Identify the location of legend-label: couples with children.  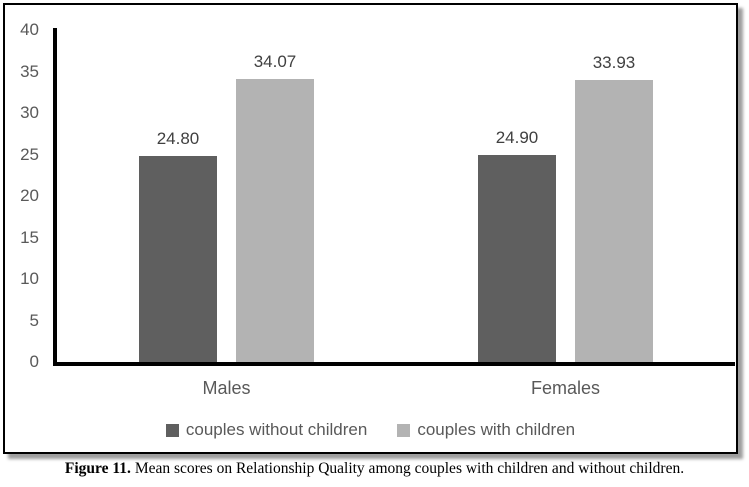
(496, 429).